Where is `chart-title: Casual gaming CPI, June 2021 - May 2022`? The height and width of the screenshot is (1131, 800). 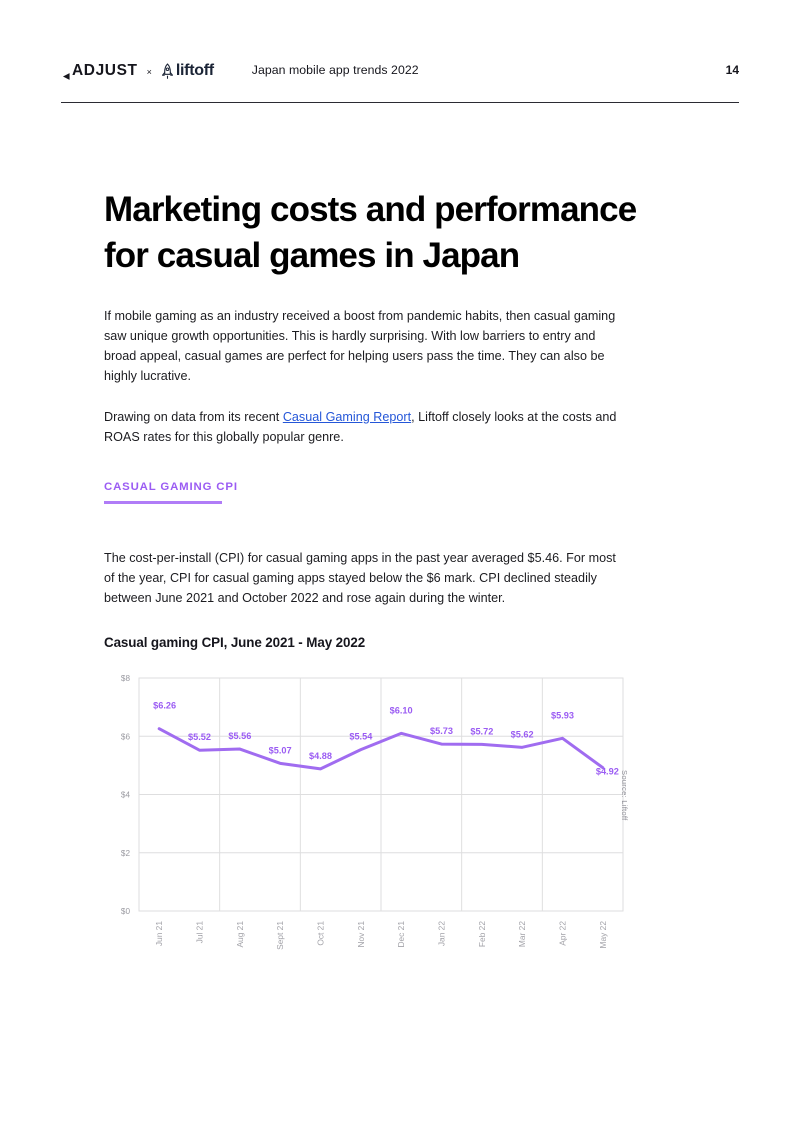
chart-title: Casual gaming CPI, June 2021 - May 2022 is located at coordinates (235, 642).